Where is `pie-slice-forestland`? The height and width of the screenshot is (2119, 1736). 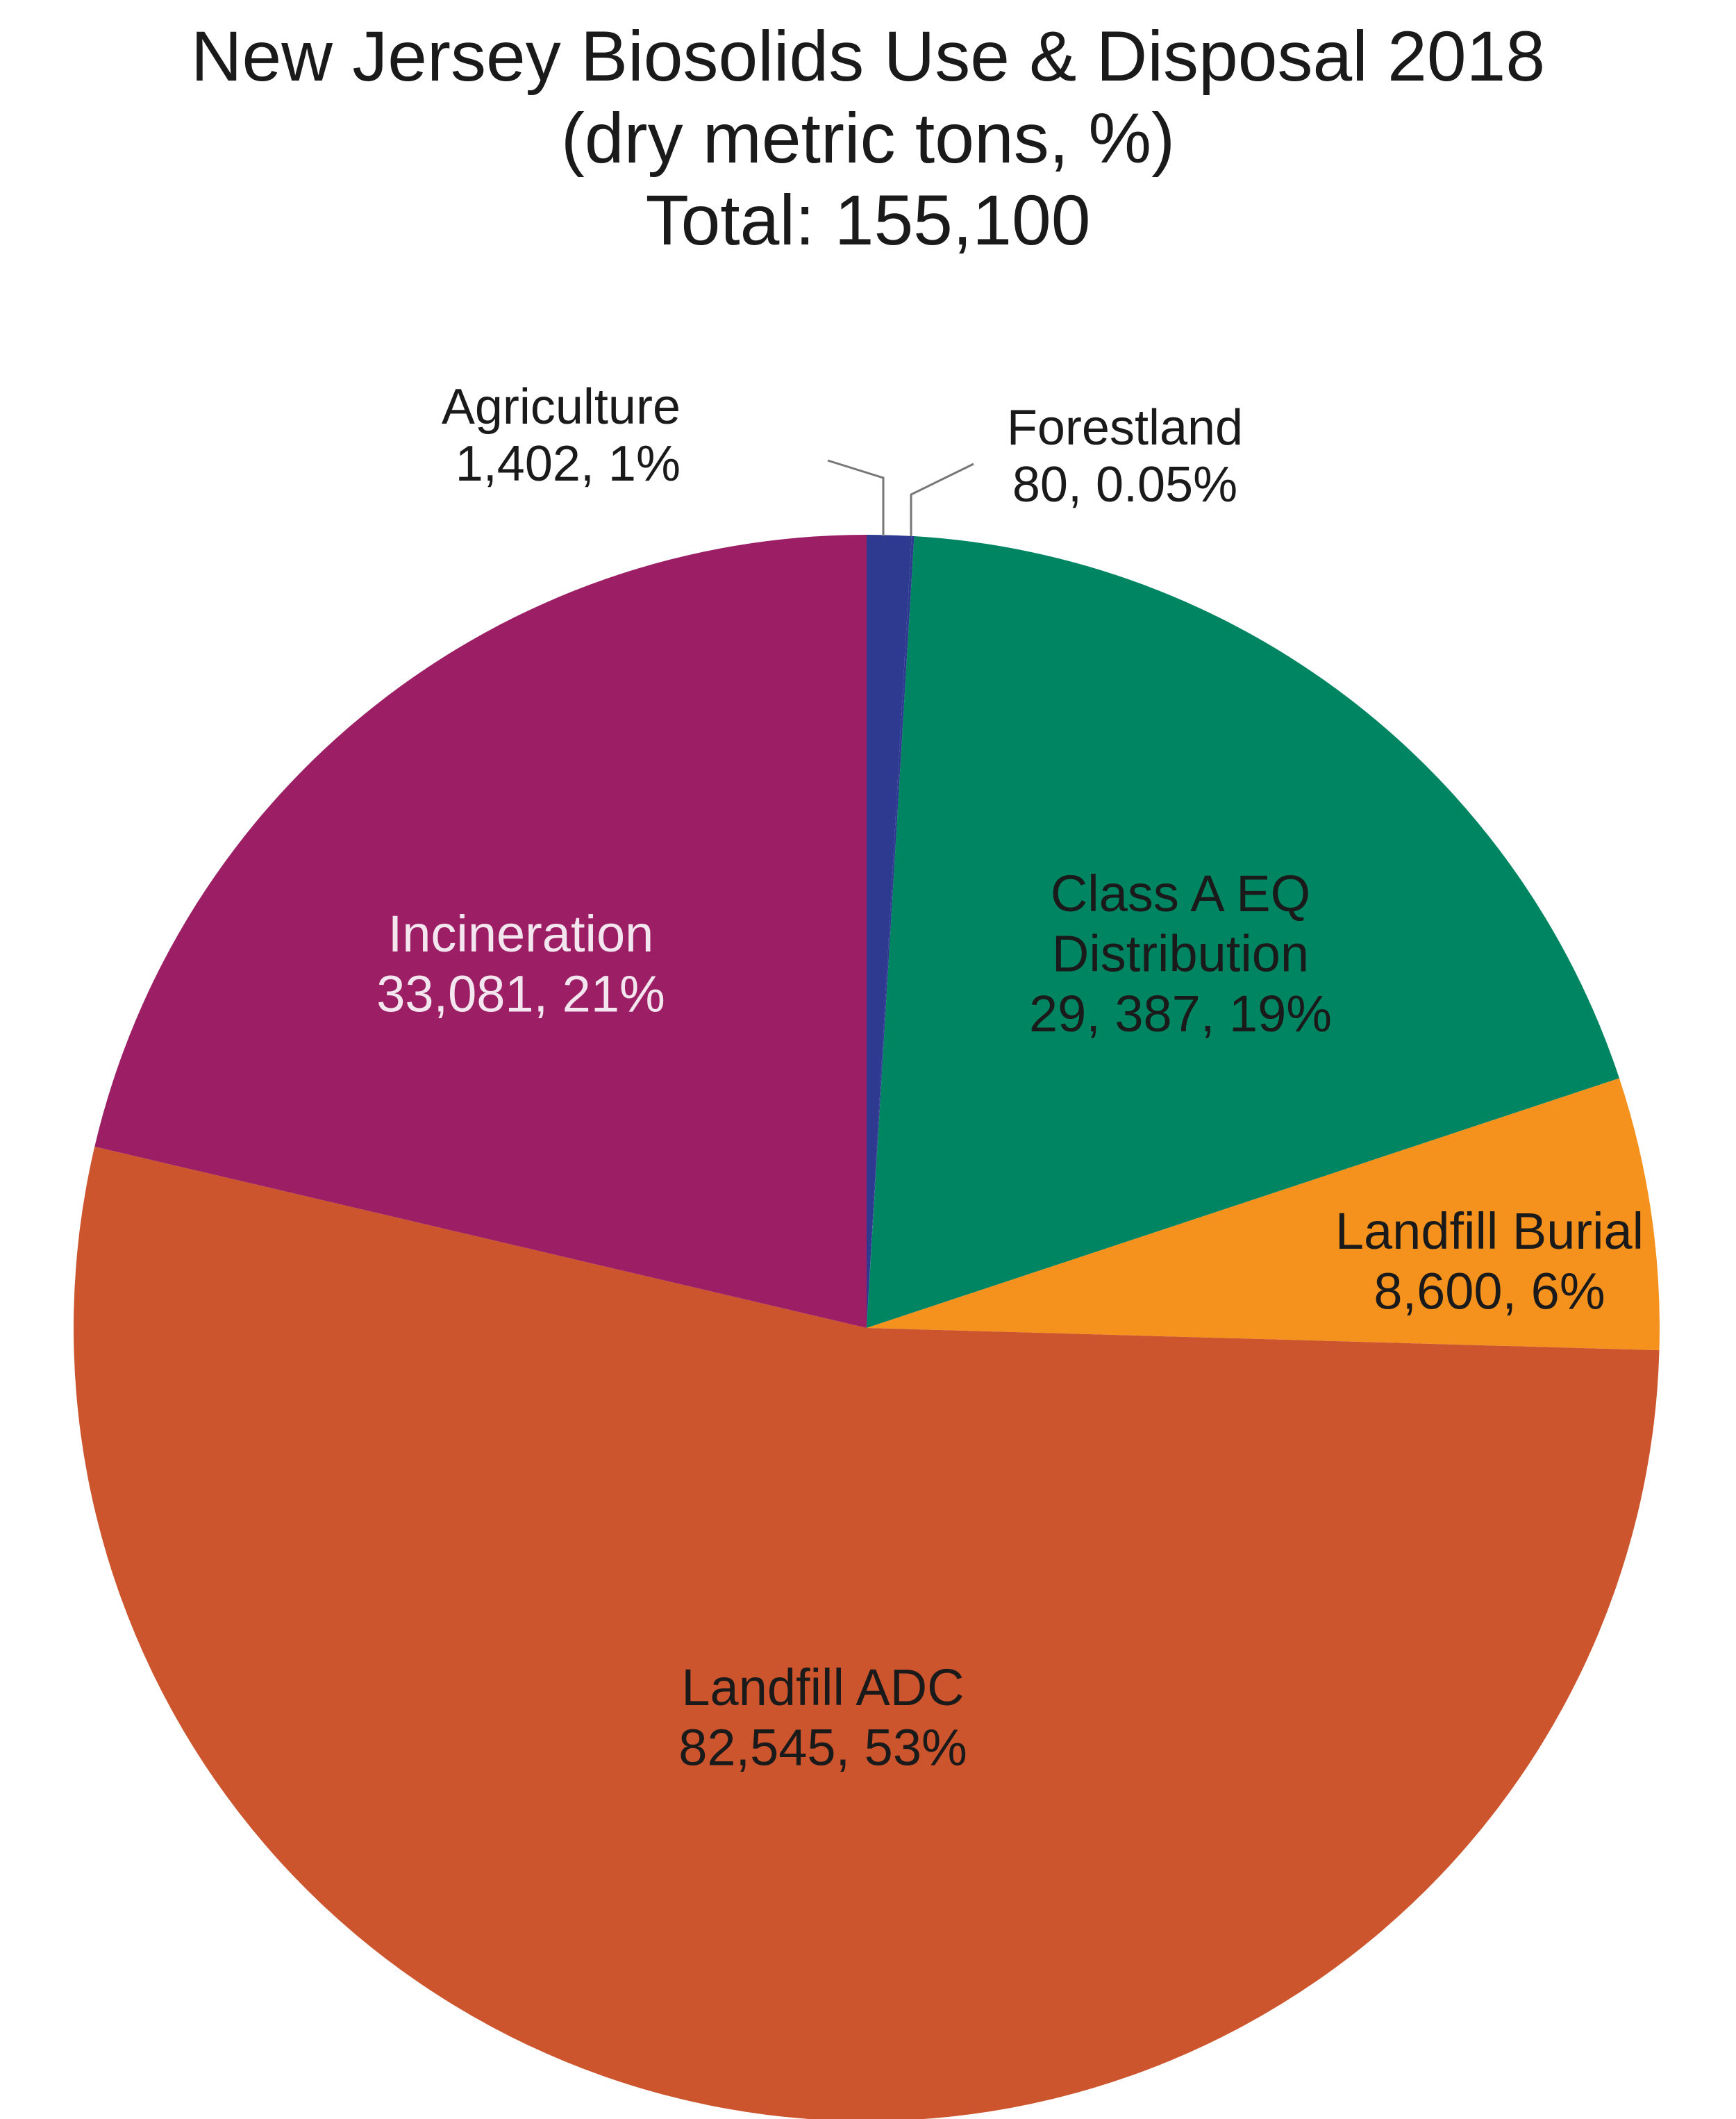
pie-slice-forestland is located at coordinates (891, 932).